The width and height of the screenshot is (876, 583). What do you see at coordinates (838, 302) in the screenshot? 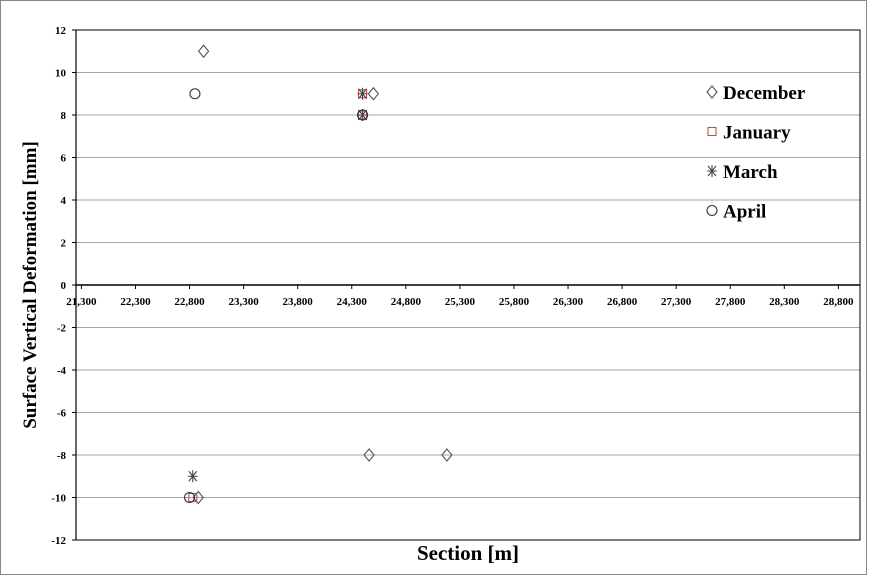
I see `x-tick-label: 28,800` at bounding box center [838, 302].